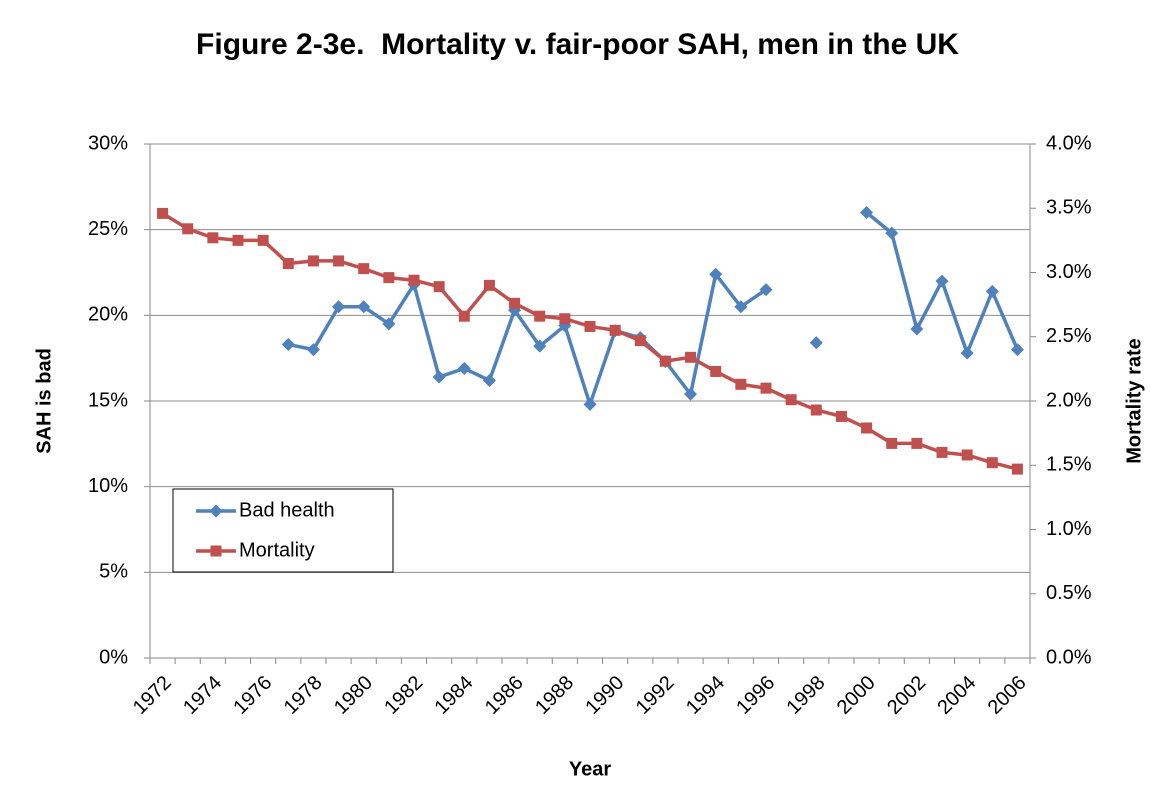 Image resolution: width=1151 pixels, height=785 pixels. Describe the element at coordinates (287, 510) in the screenshot. I see `legend-label: Bad health` at that location.